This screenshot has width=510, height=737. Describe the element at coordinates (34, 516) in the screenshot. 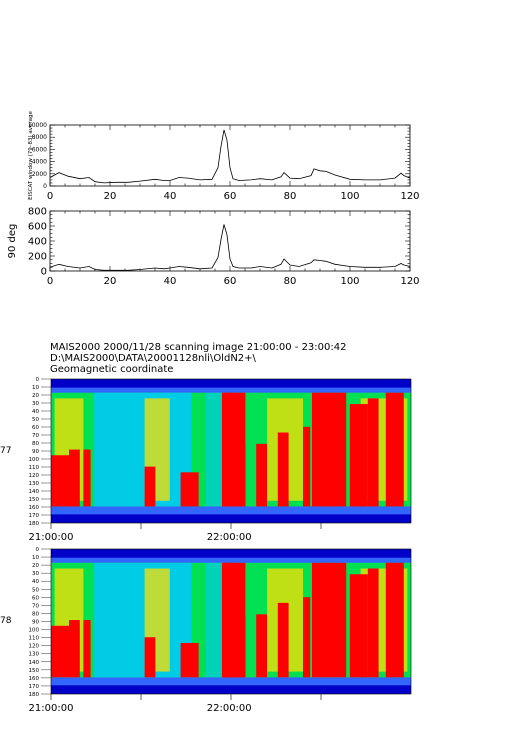

I see `heatmap-2-ytick-label: 170` at that location.